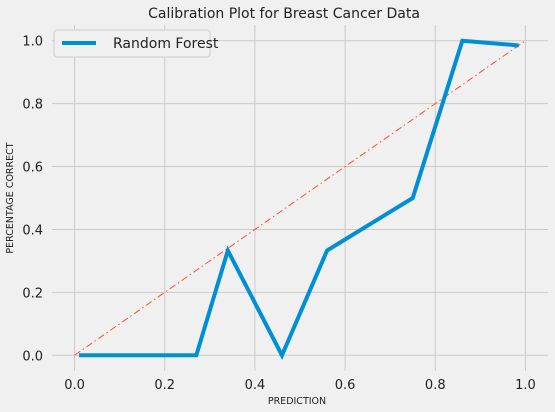 Image resolution: width=555 pixels, height=412 pixels. What do you see at coordinates (74, 385) in the screenshot?
I see `x-tick-label-0: 0.0` at bounding box center [74, 385].